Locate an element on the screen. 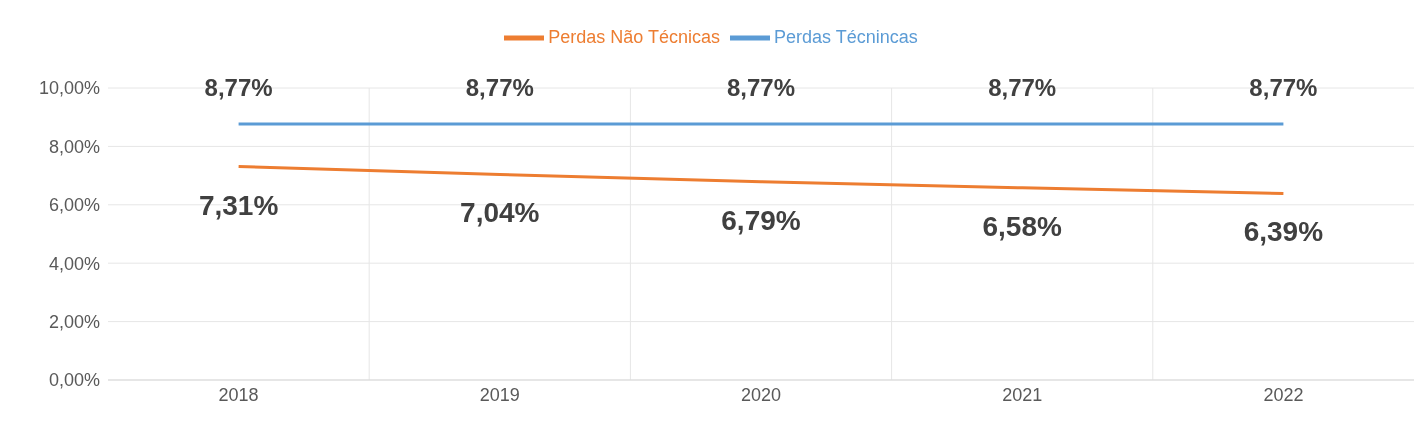 This screenshot has width=1422, height=432. x-tick-label: 2020 is located at coordinates (761, 394).